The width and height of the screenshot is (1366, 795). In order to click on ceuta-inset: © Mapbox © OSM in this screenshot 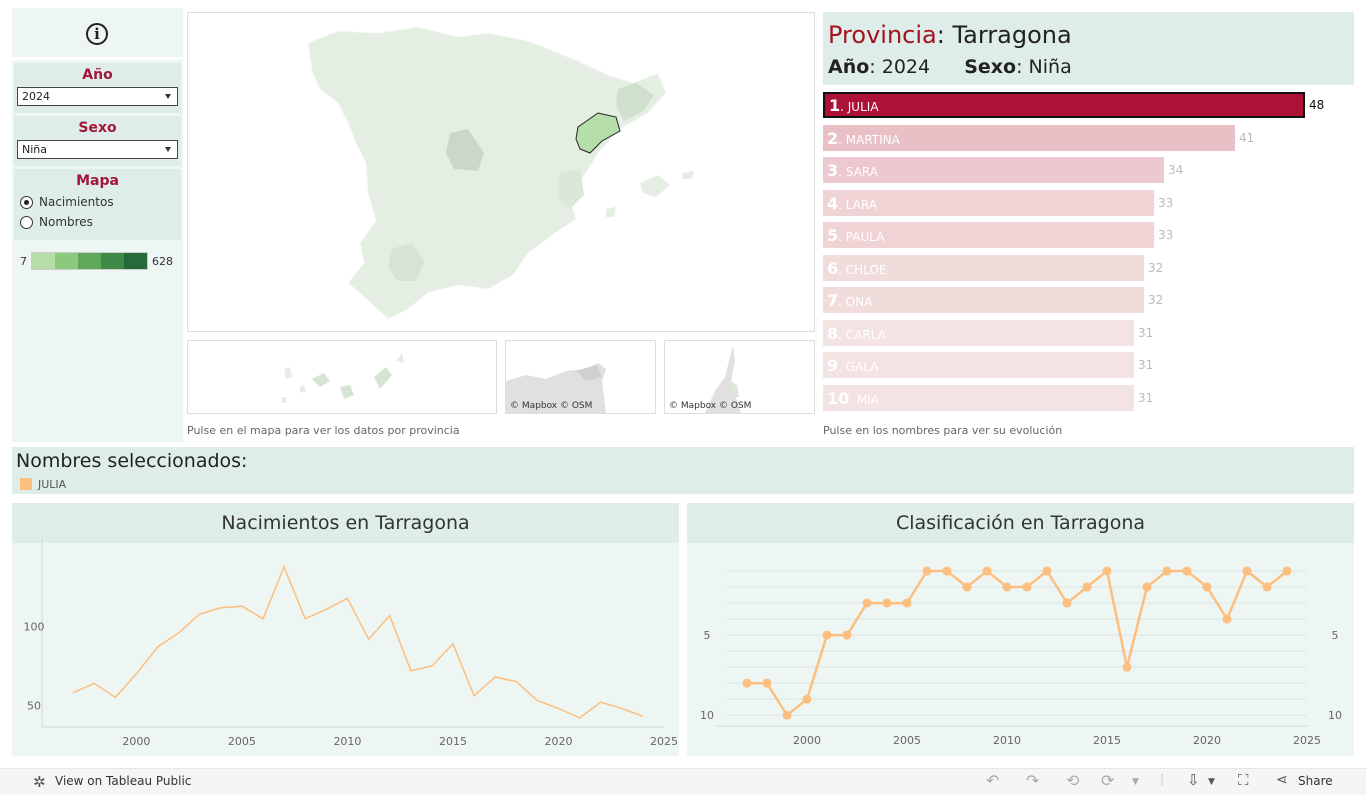, I will do `click(580, 377)`.